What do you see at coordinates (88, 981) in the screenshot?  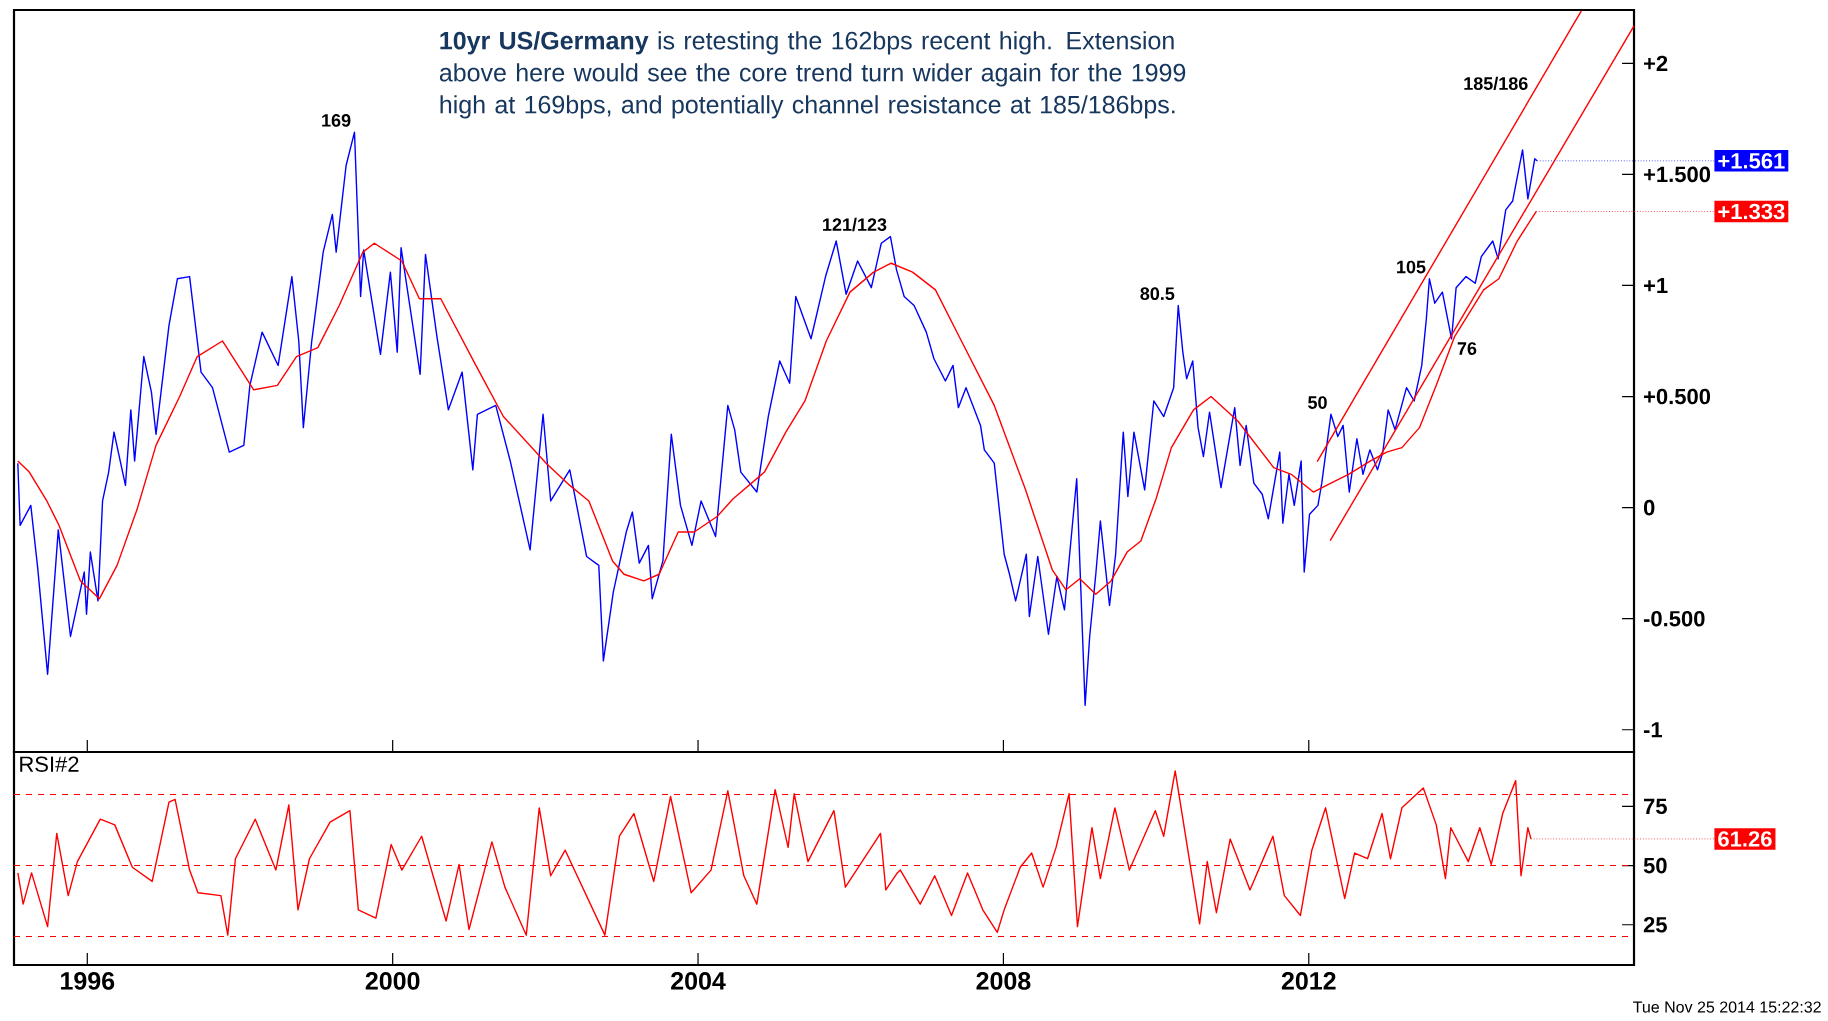 I see `x-tick-label: 1996` at bounding box center [88, 981].